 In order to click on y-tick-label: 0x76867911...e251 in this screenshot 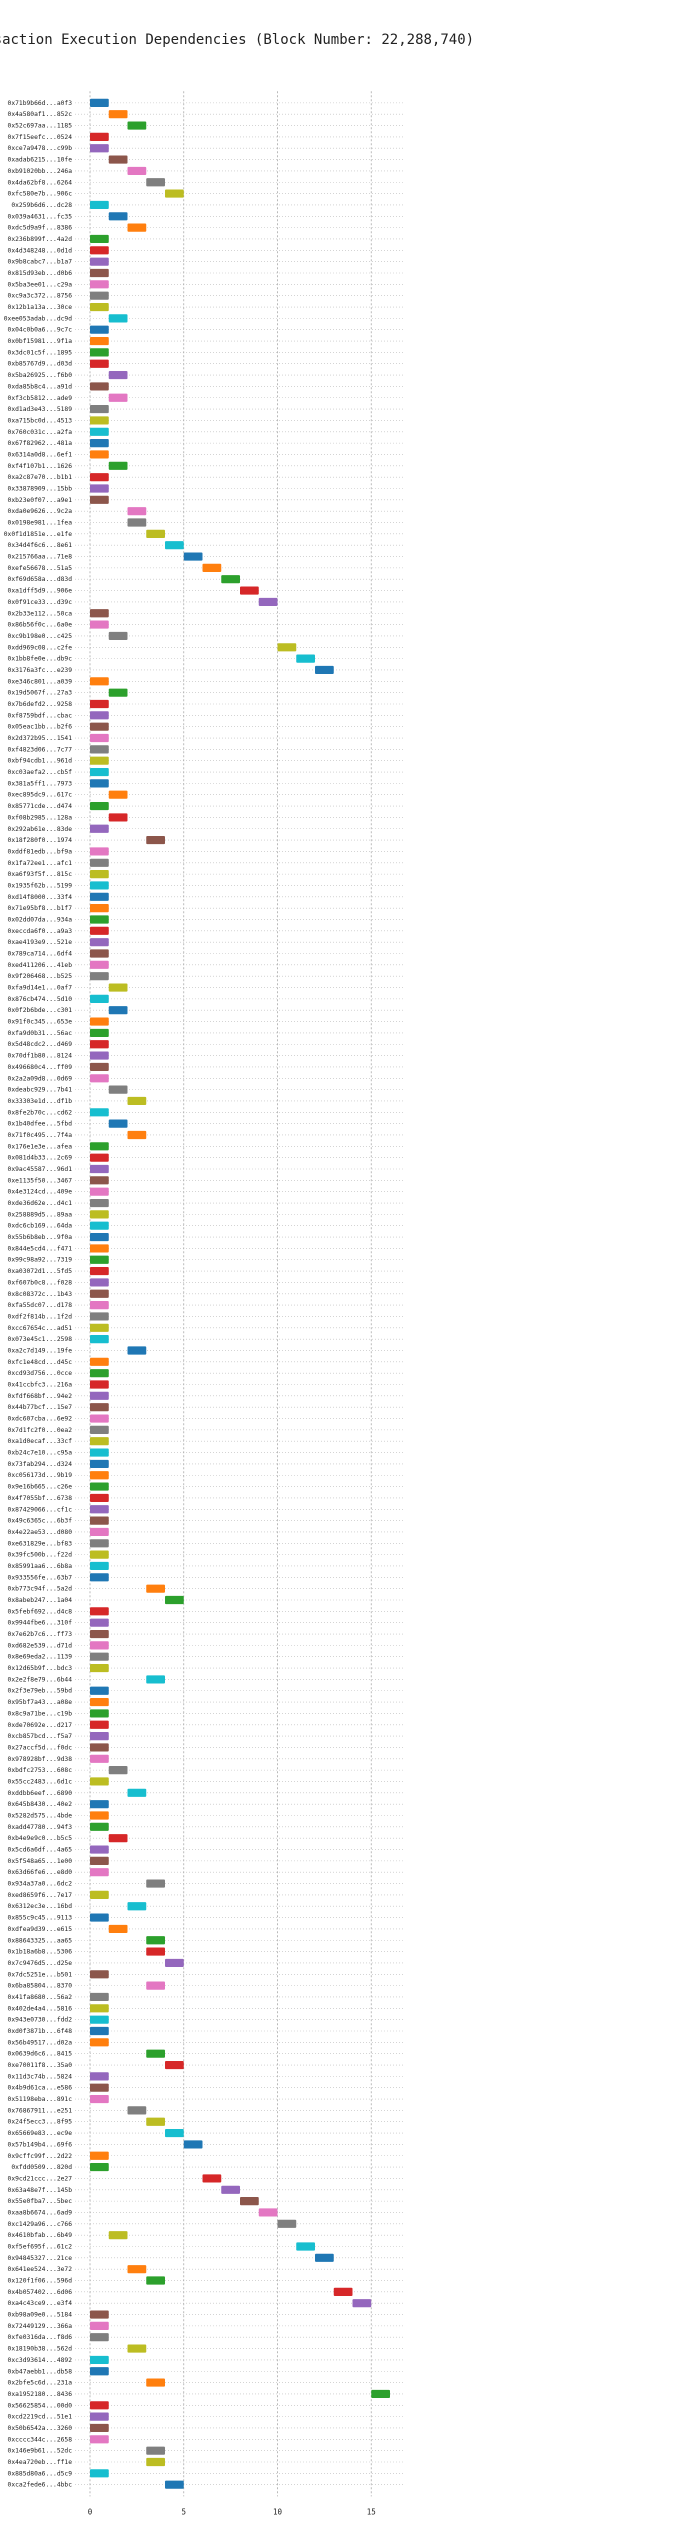, I will do `click(40, 2110)`.